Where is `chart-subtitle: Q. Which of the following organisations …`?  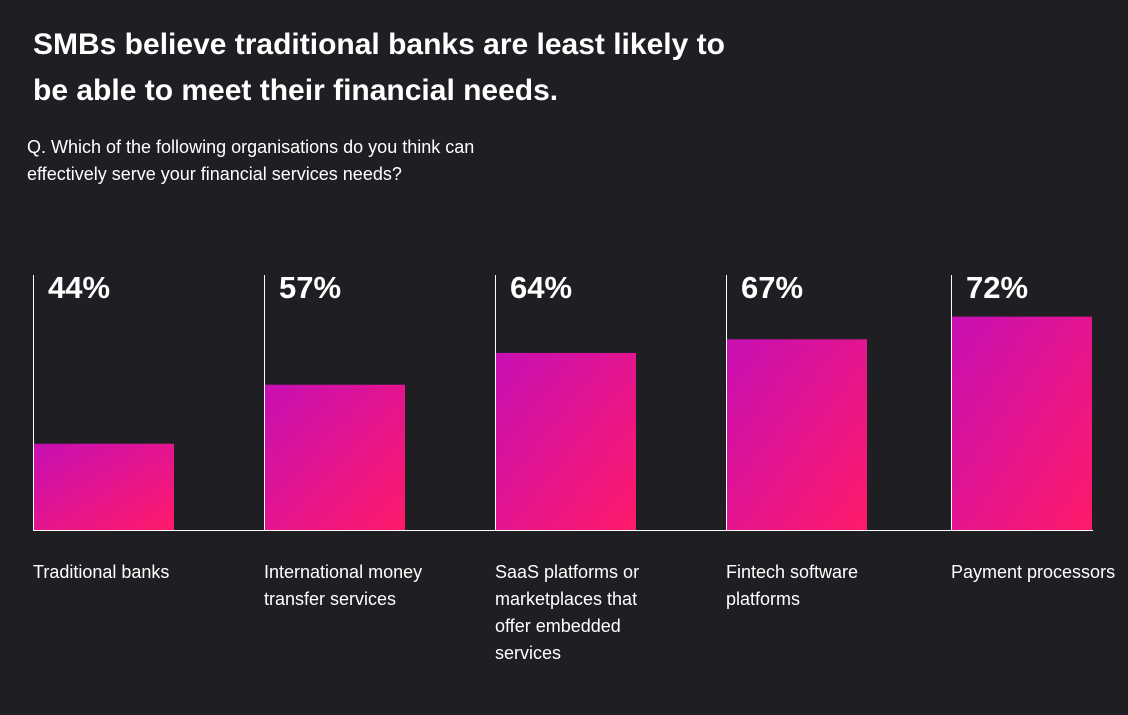 chart-subtitle: Q. Which of the following organisations … is located at coordinates (251, 160).